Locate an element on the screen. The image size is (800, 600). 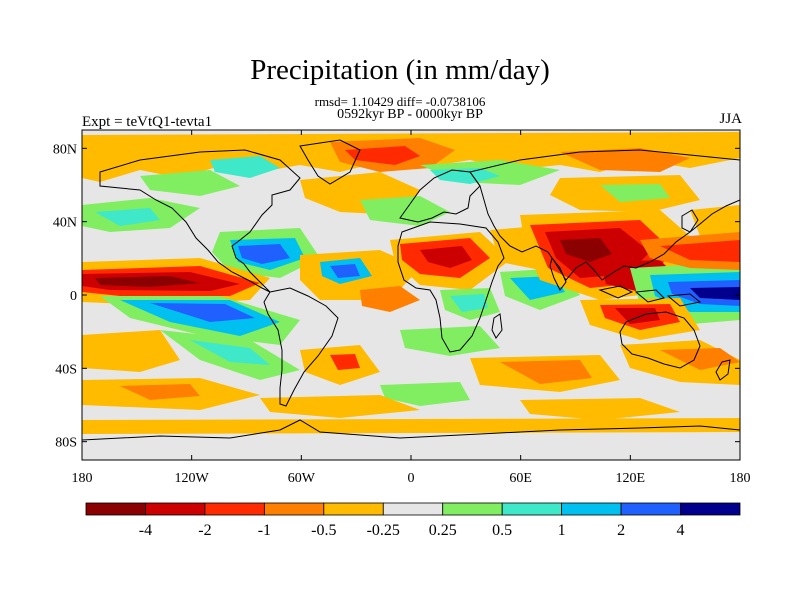
coastline-indonesia is located at coordinates (650, 296).